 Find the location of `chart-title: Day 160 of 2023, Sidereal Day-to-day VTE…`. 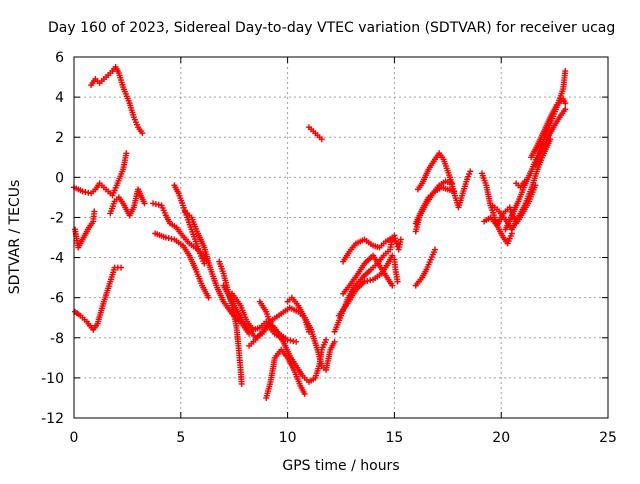

chart-title: Day 160 of 2023, Sidereal Day-to-day VTE… is located at coordinates (331, 28).